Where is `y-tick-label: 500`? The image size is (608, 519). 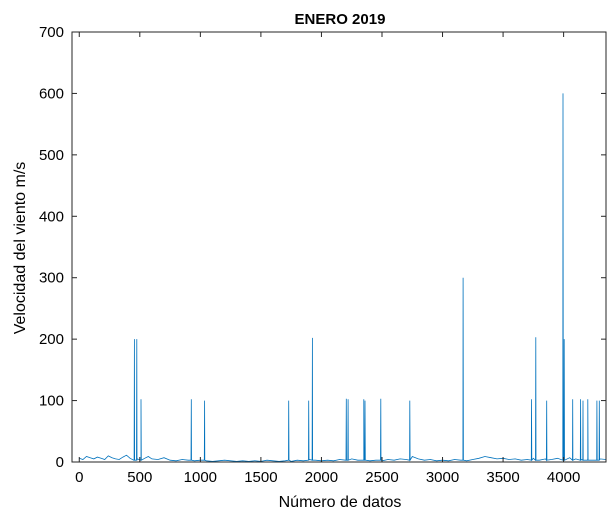 y-tick-label: 500 is located at coordinates (51, 155).